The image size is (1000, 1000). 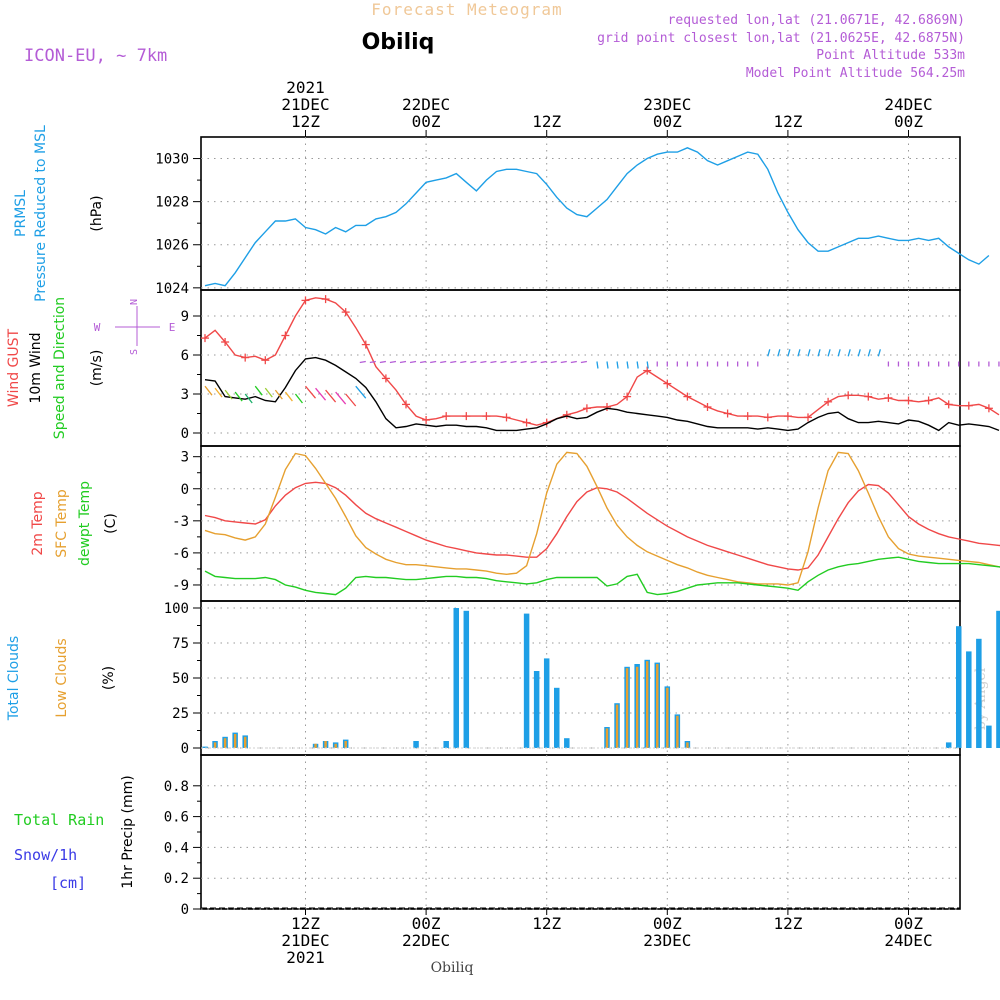 What do you see at coordinates (426, 940) in the screenshot?
I see `time-label-bottom: 22DEC` at bounding box center [426, 940].